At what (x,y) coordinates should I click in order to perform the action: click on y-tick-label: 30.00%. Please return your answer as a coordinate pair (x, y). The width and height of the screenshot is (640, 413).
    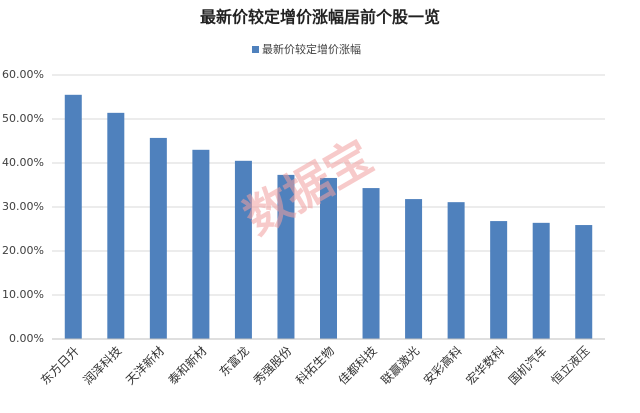
    Looking at the image, I should click on (23, 206).